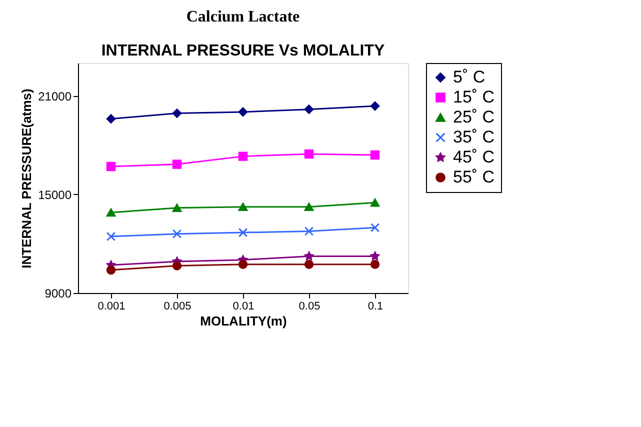  Describe the element at coordinates (309, 306) in the screenshot. I see `x-tick-label: 0.05` at that location.